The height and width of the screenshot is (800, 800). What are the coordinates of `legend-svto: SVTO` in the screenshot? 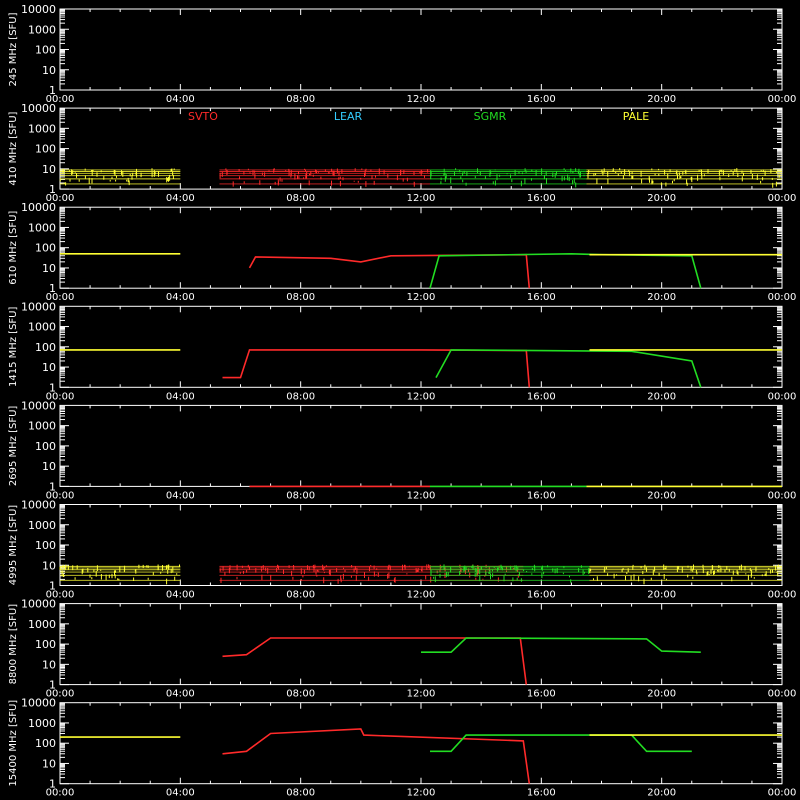 It's located at (203, 116).